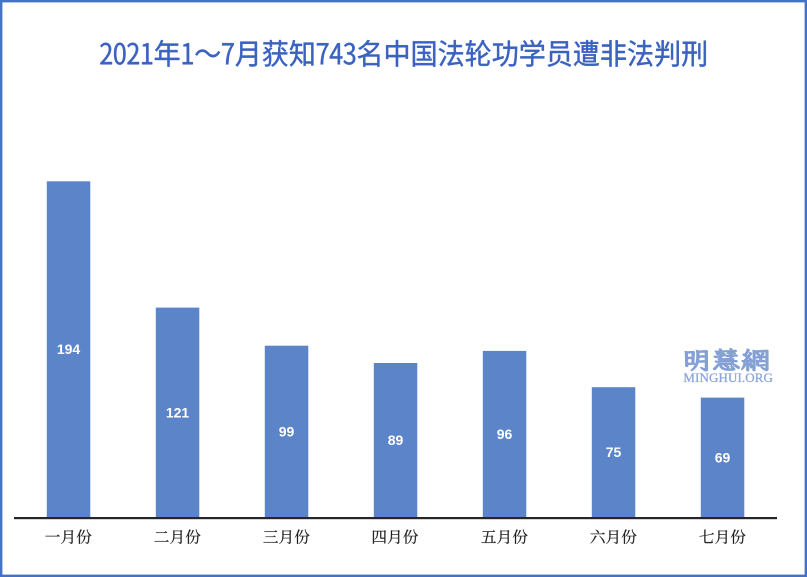  Describe the element at coordinates (287, 431) in the screenshot. I see `svg-text: 99` at that location.